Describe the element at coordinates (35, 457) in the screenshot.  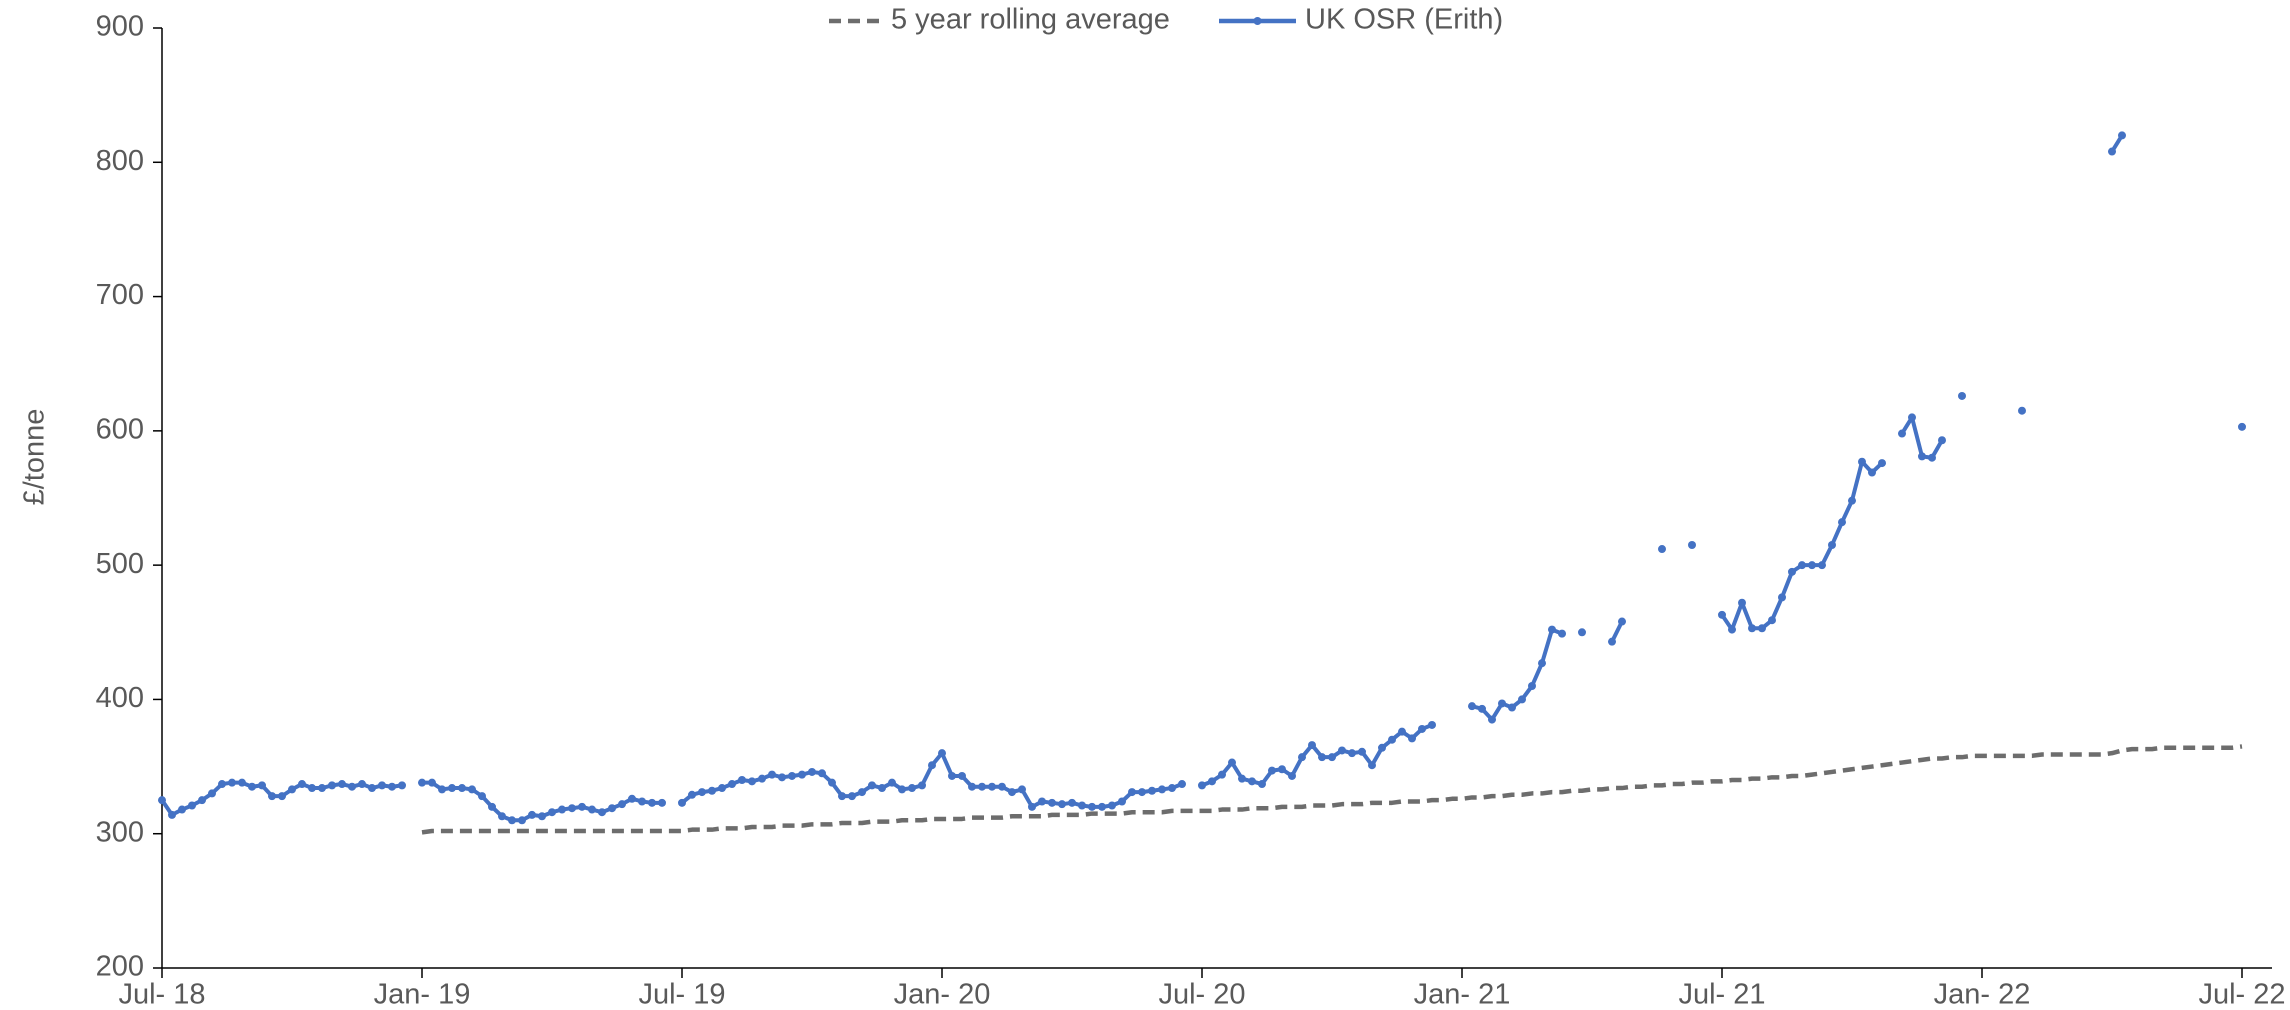
I see `y-axis-label: £/tonne` at that location.